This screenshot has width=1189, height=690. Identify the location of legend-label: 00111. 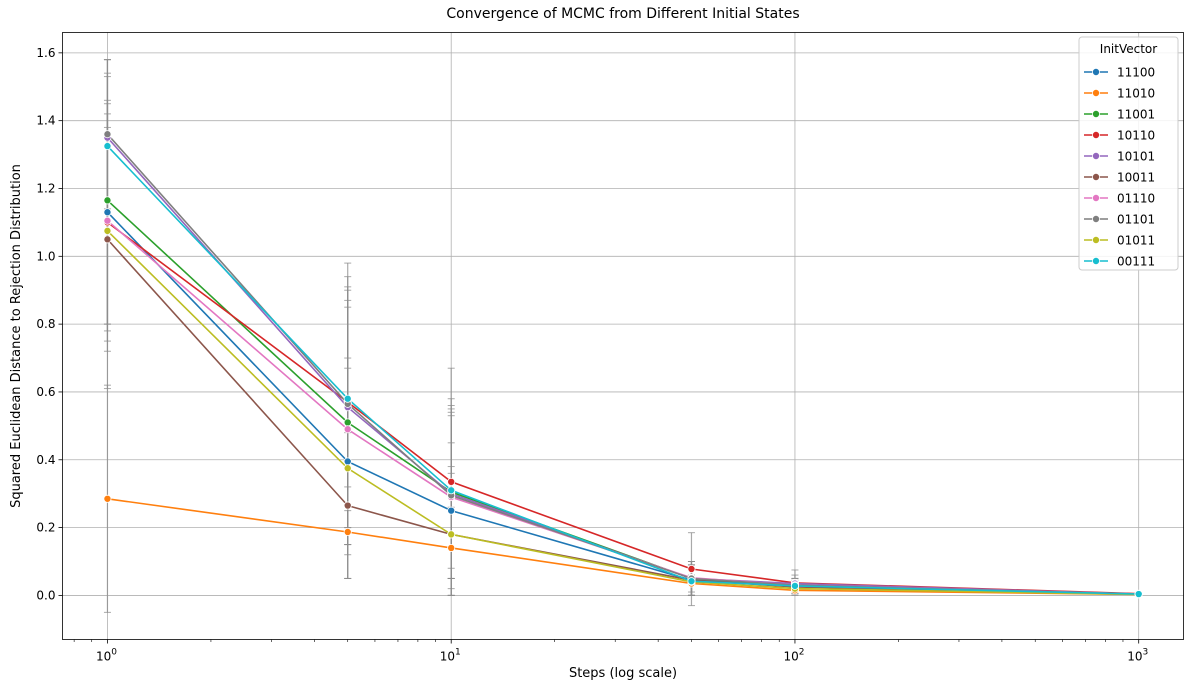
(1136, 262).